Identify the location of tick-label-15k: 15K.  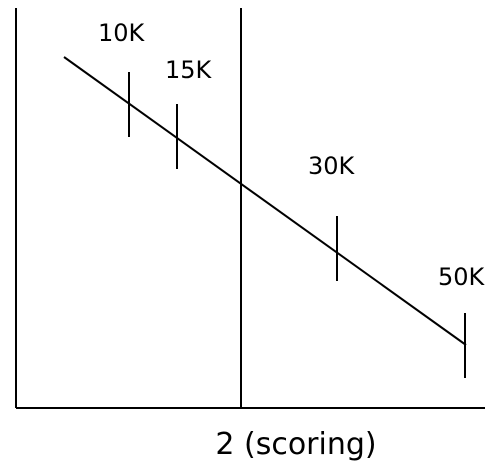
(189, 70).